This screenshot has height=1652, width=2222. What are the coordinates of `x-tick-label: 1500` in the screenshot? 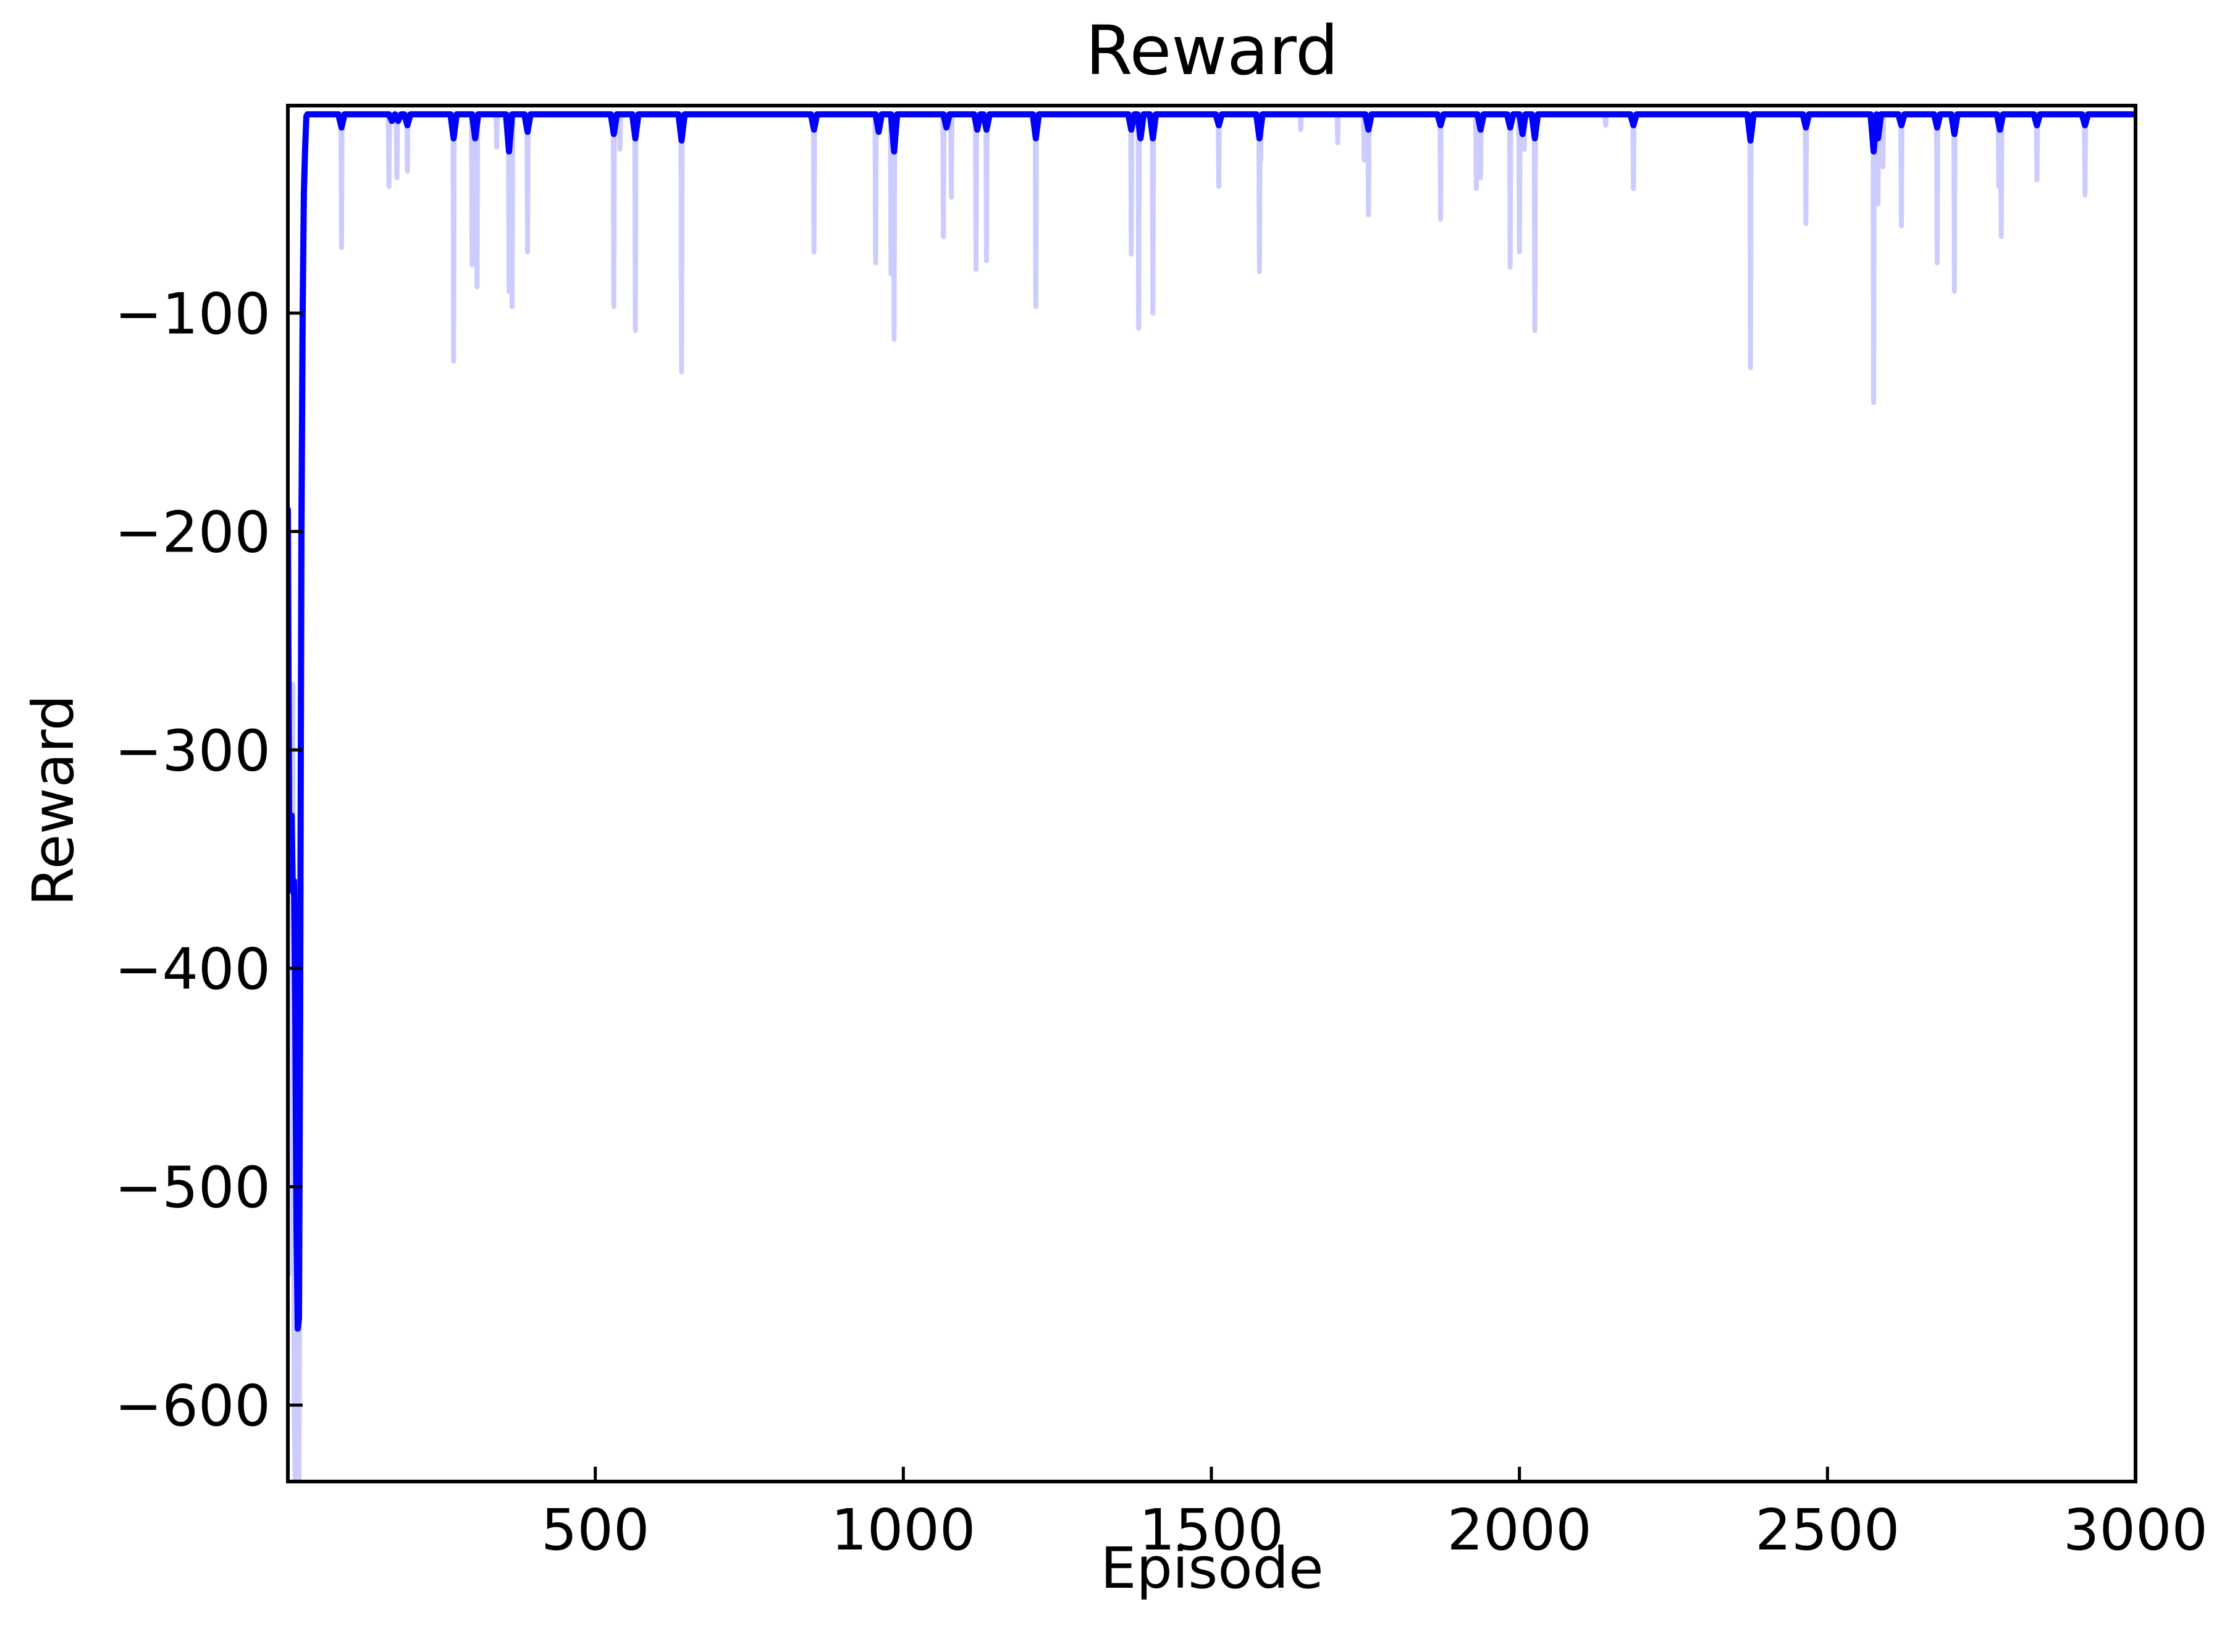 It's located at (1211, 1530).